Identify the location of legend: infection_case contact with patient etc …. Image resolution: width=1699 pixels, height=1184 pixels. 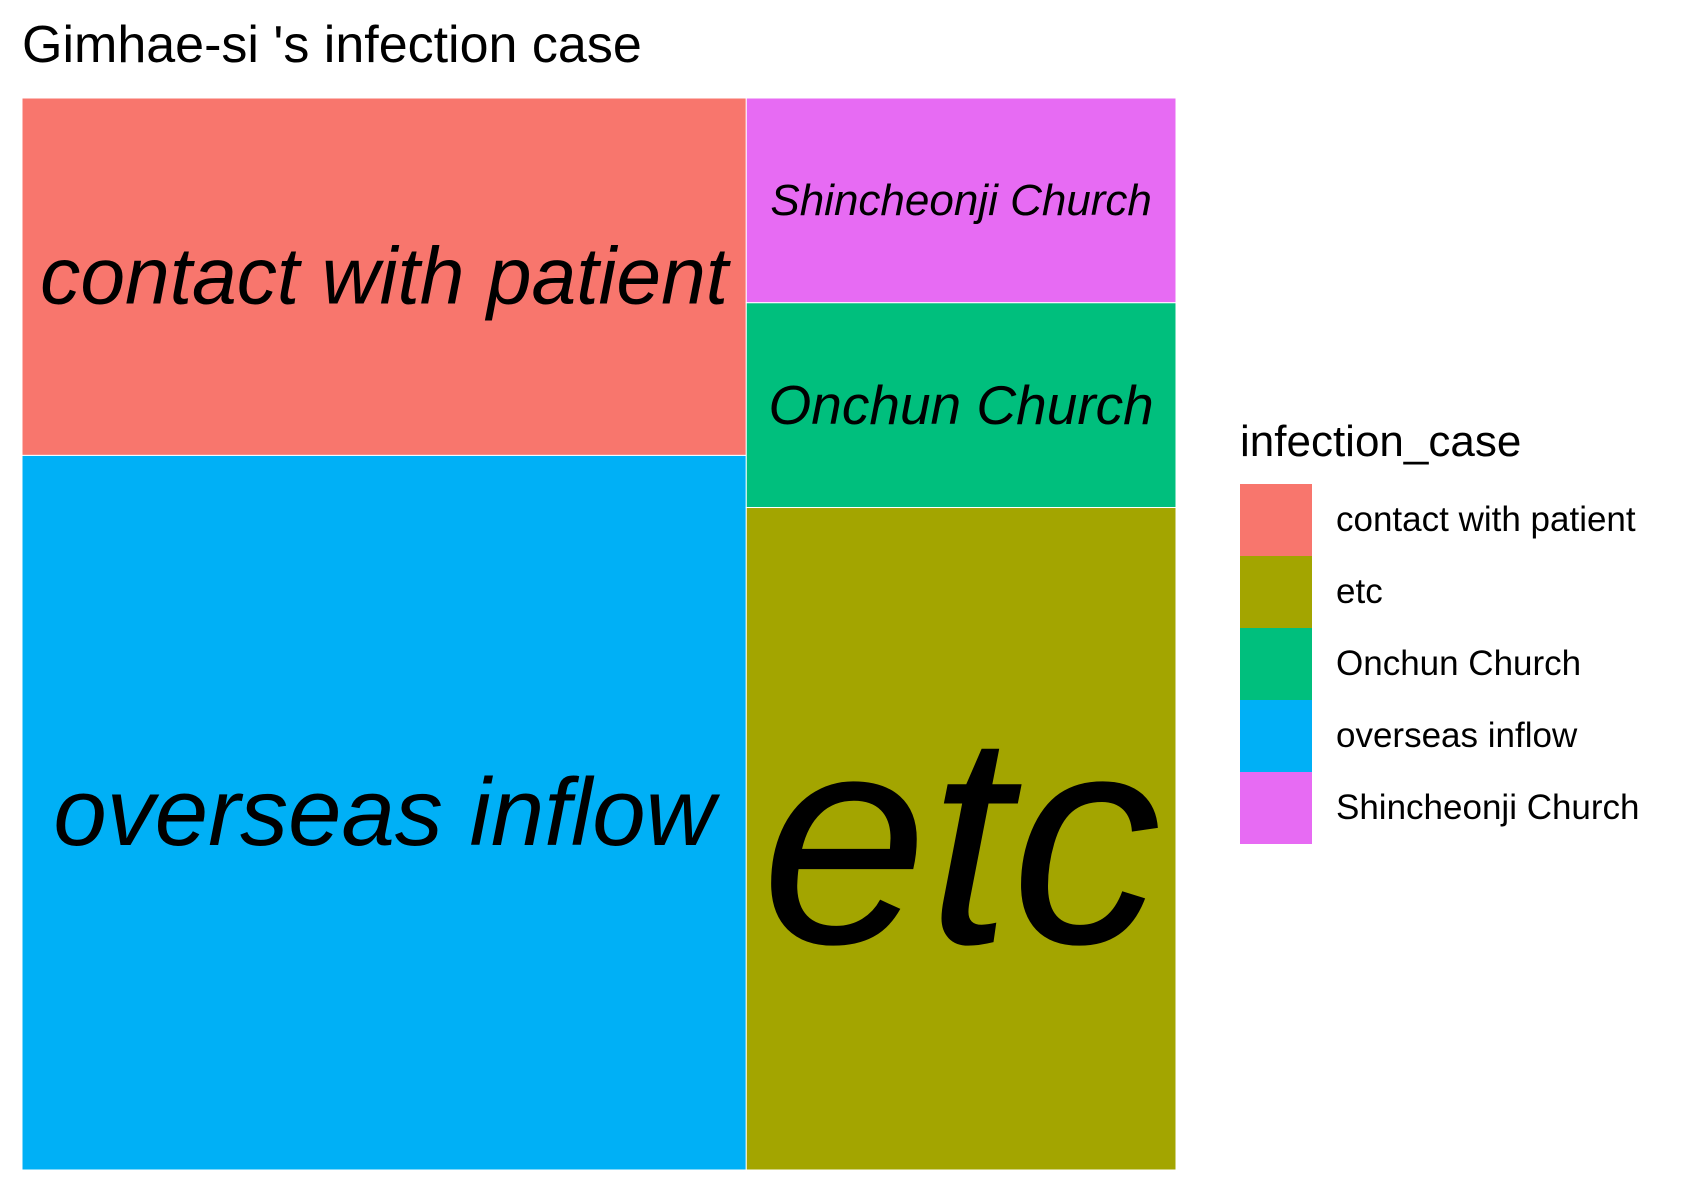
(1460, 628).